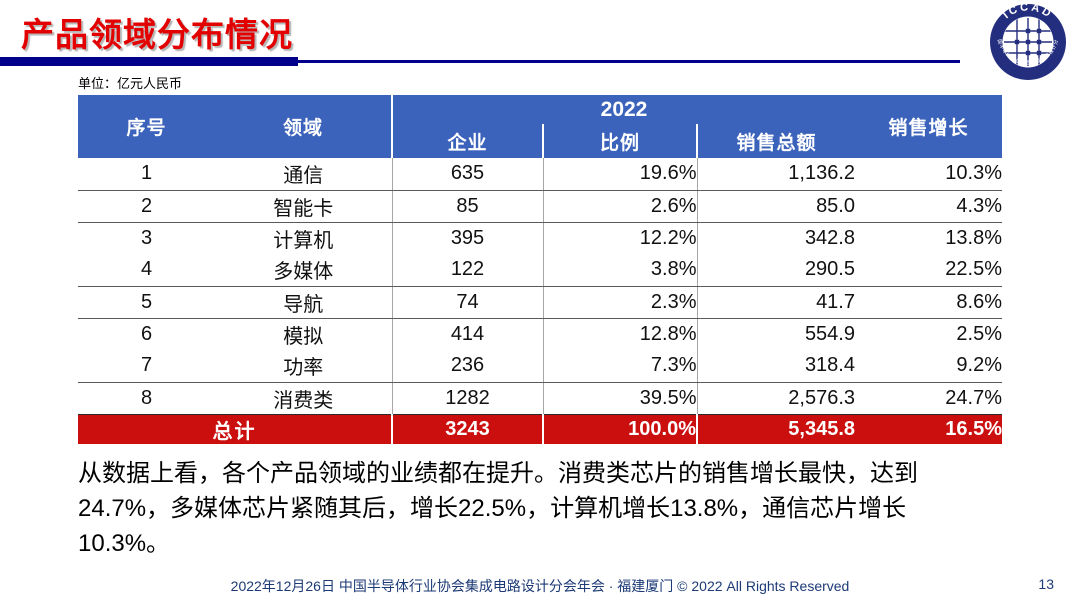  I want to click on cell-growth: 4.3%, so click(928, 206).